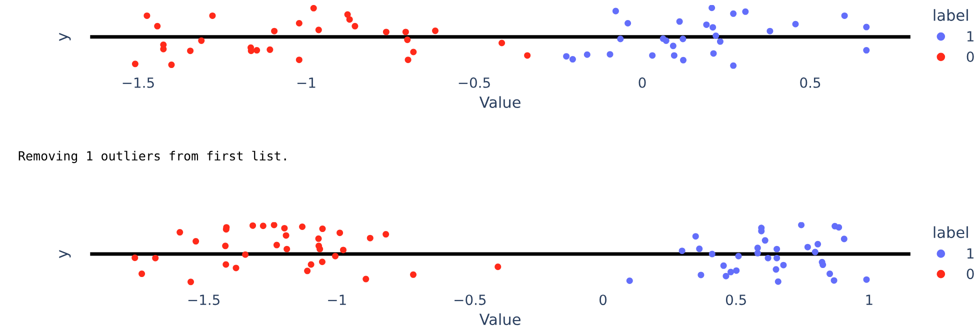 The image size is (980, 331). I want to click on legend-title: label, so click(951, 232).